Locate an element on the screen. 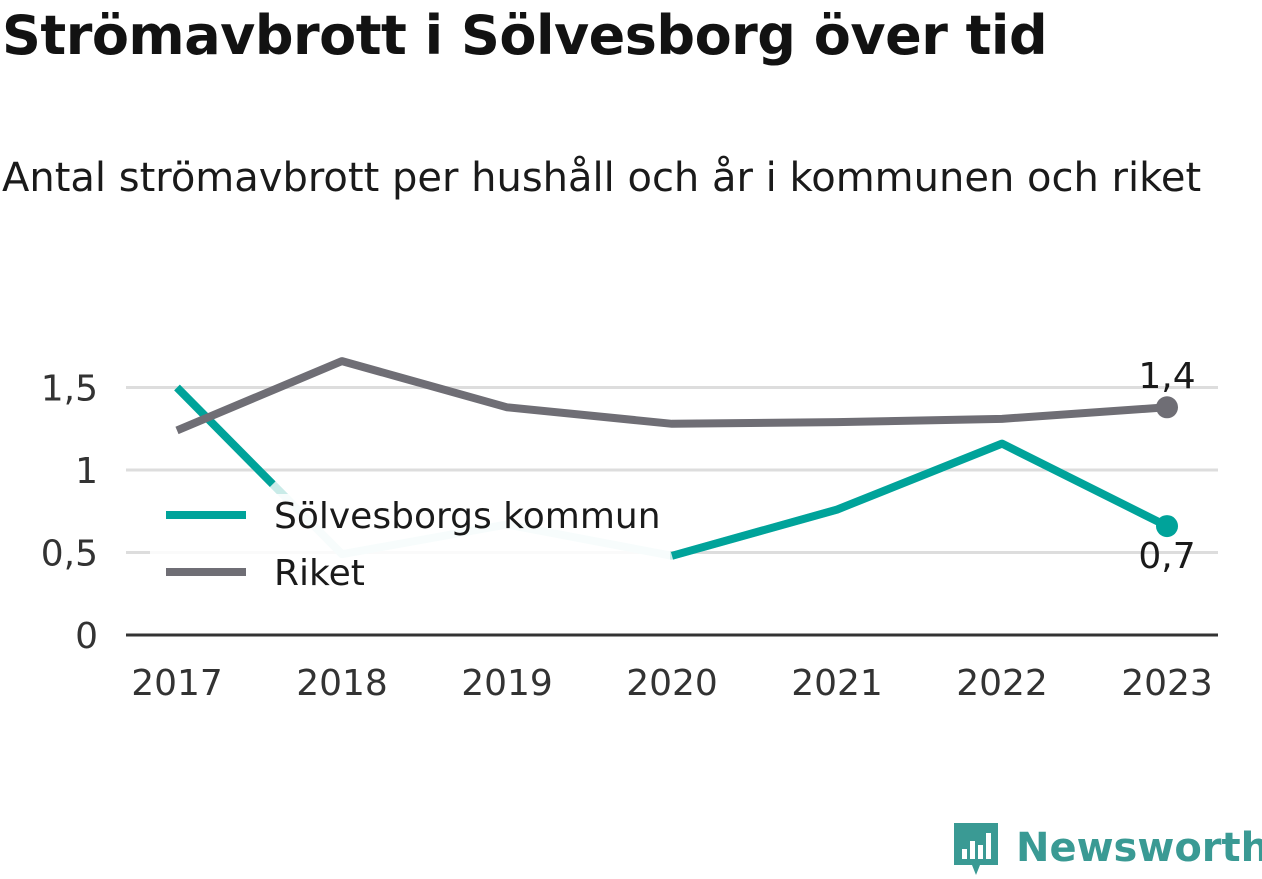  y-tick-label: 0 is located at coordinates (86, 636).